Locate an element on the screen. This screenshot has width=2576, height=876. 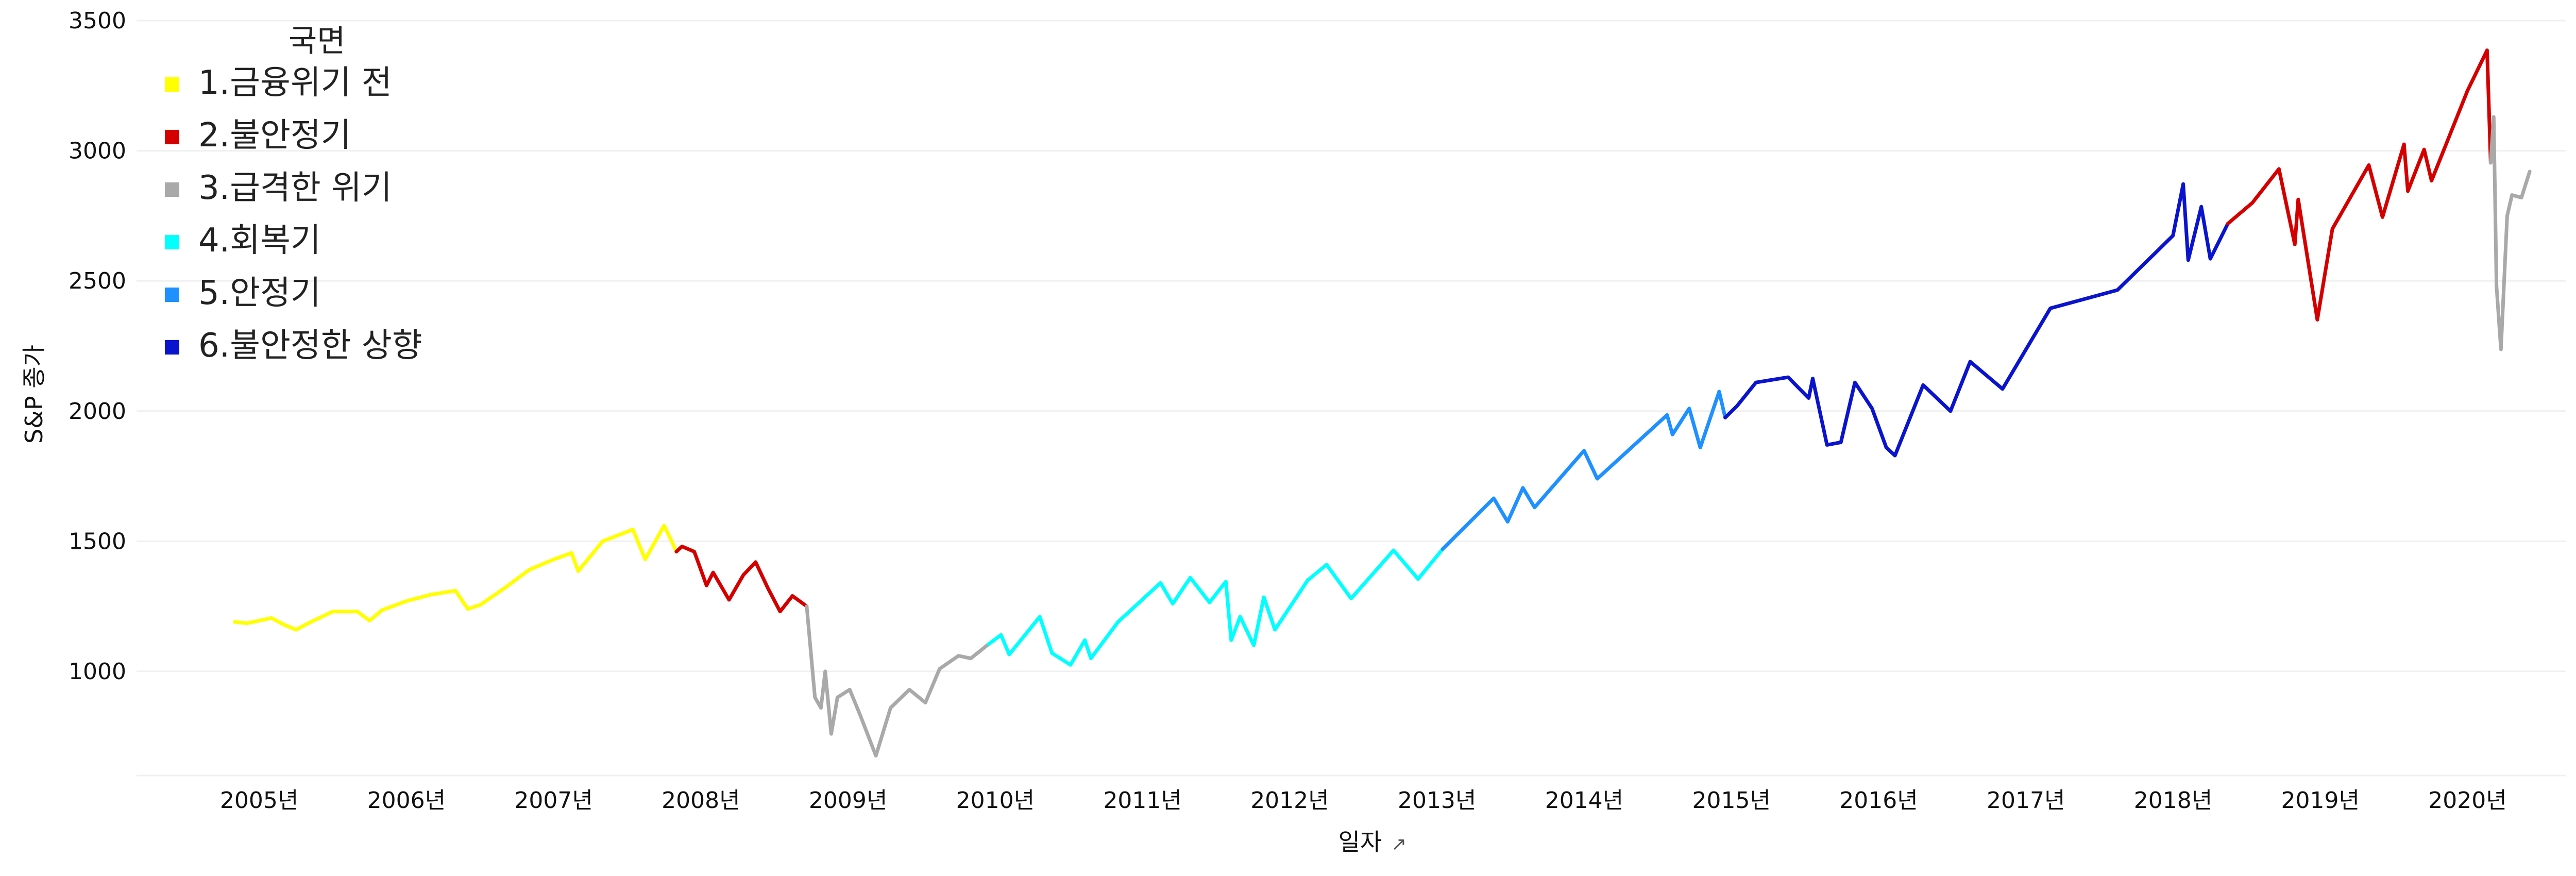
x-tick-label: 2010년 is located at coordinates (995, 800).